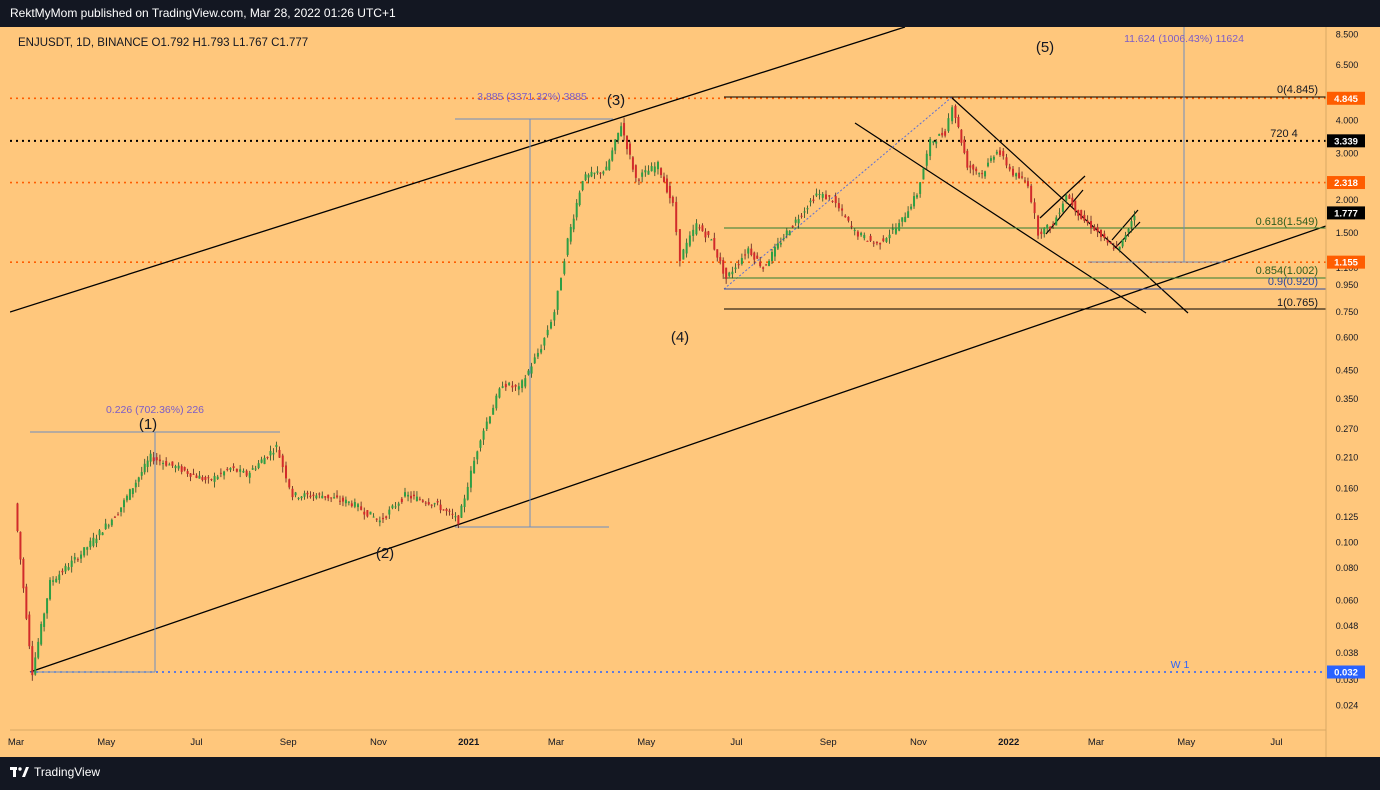  I want to click on price-badge-label: 4.845, so click(1346, 99).